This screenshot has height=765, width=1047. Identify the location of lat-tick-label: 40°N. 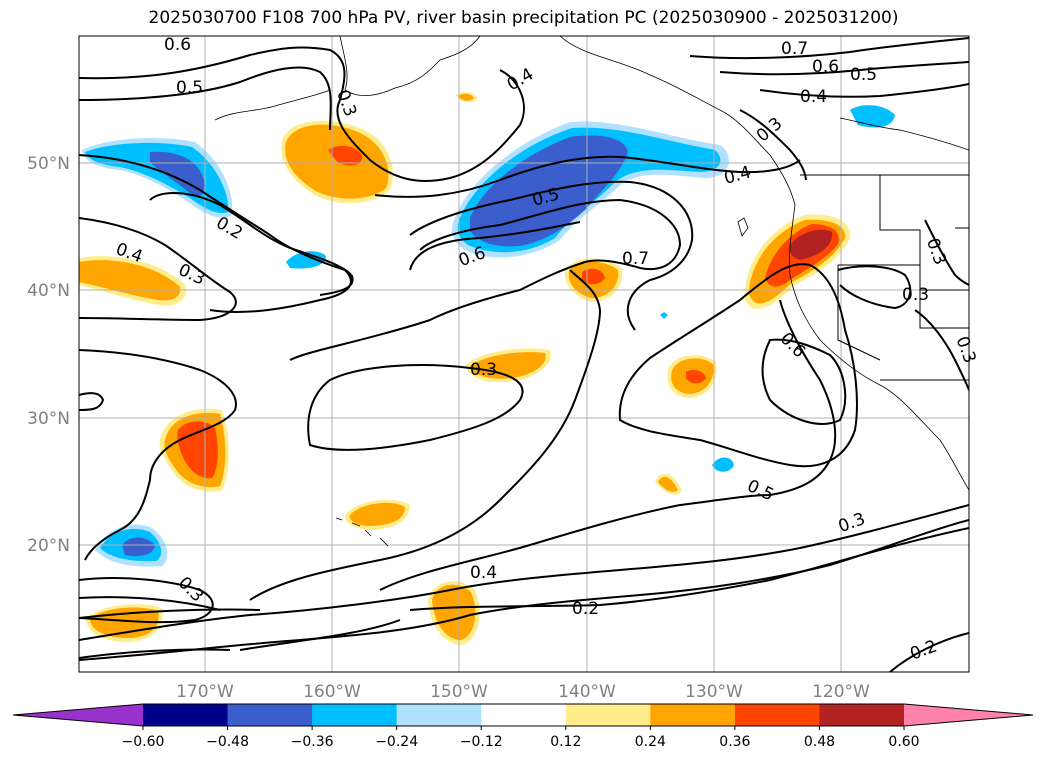
(48, 291).